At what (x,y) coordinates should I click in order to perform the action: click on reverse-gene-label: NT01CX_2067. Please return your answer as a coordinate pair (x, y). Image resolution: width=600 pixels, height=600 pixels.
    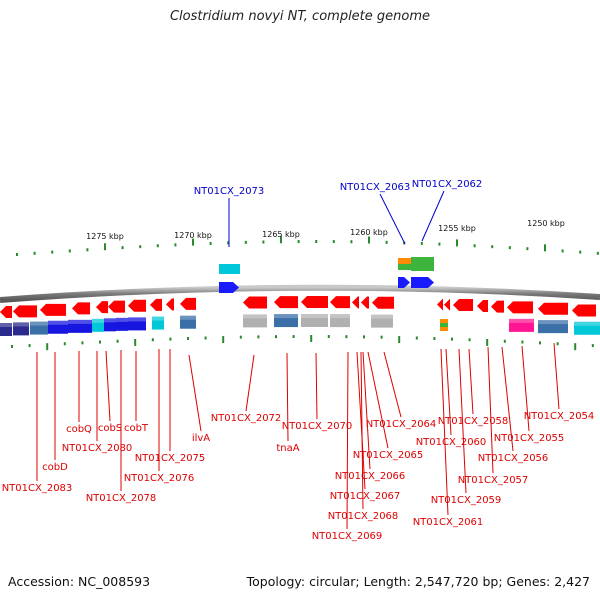
    Looking at the image, I should click on (365, 496).